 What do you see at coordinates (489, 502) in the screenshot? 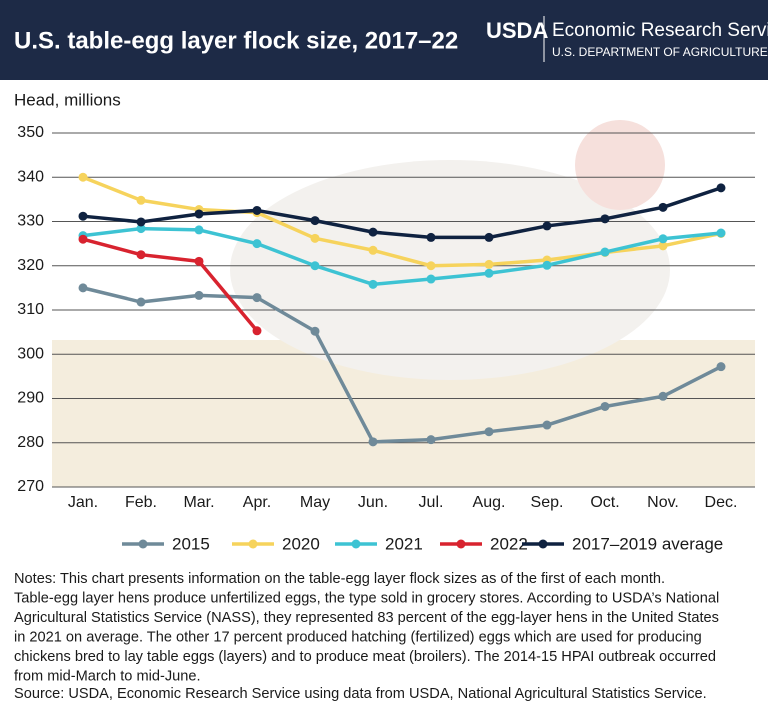
I see `x-tick-label: Aug.` at bounding box center [489, 502].